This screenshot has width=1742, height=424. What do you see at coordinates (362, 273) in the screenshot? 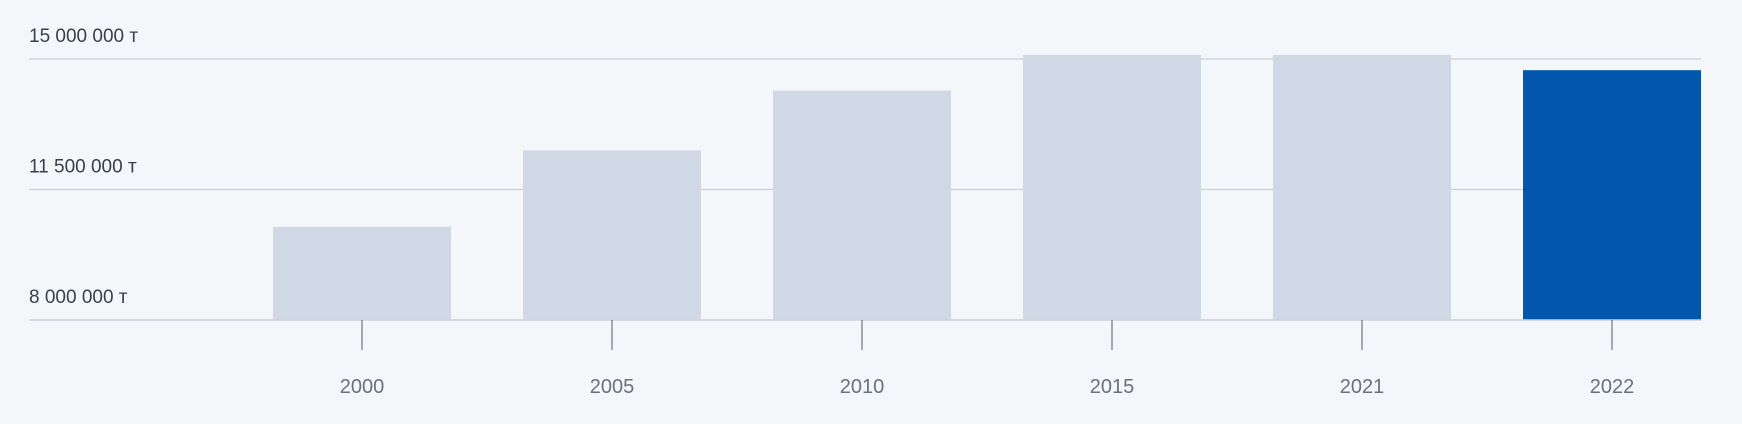
I see `bar-2000` at bounding box center [362, 273].